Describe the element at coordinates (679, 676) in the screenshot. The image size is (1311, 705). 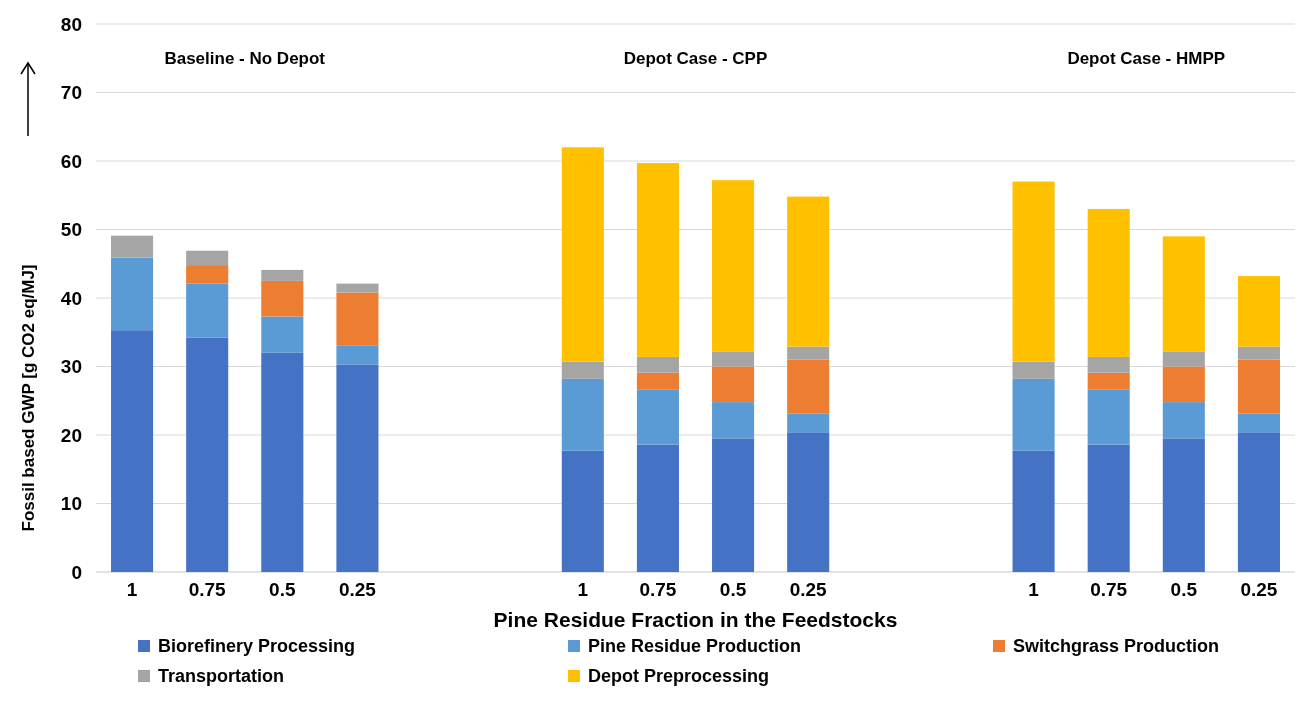
I see `legend-label: Depot Preprocessing` at that location.